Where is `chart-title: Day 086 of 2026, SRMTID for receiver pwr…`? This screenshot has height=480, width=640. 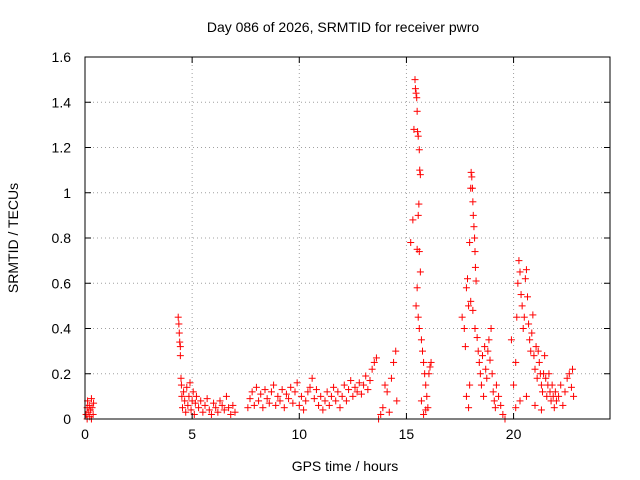 chart-title: Day 086 of 2026, SRMTID for receiver pwr… is located at coordinates (343, 27).